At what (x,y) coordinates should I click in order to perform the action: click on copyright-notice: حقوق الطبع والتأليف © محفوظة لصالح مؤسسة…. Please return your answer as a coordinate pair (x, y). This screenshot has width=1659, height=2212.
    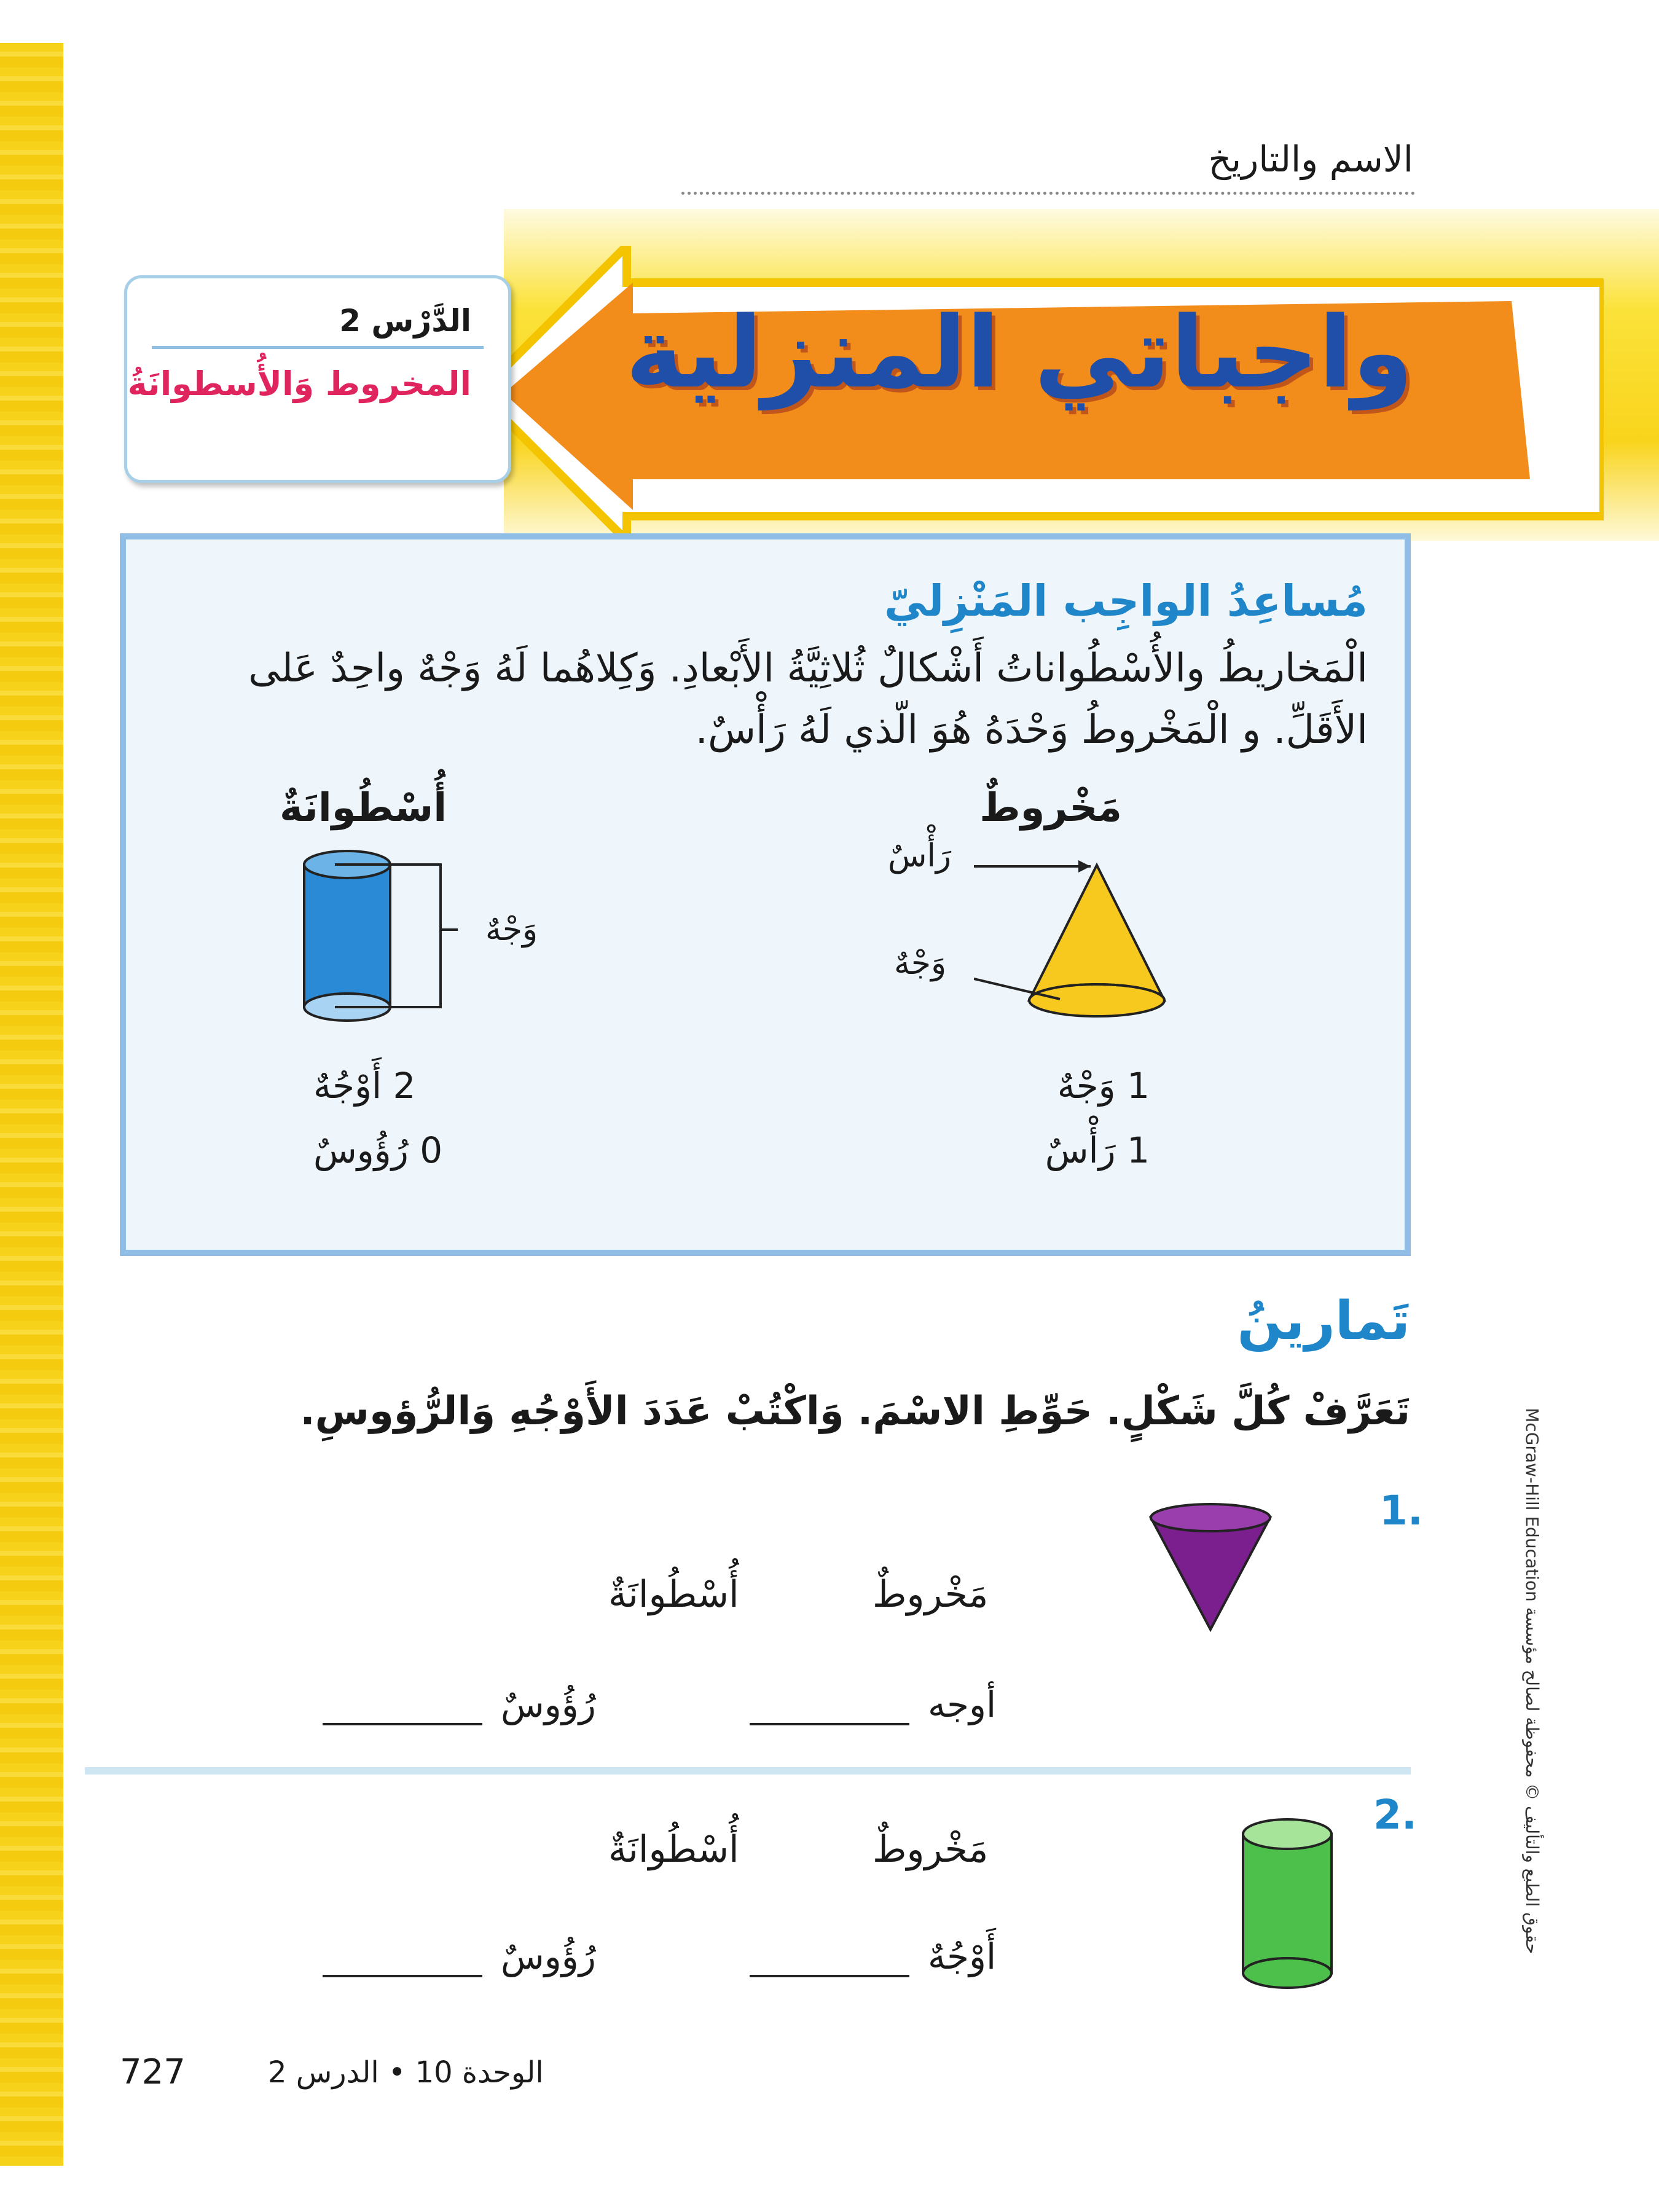
    Looking at the image, I should click on (1532, 1681).